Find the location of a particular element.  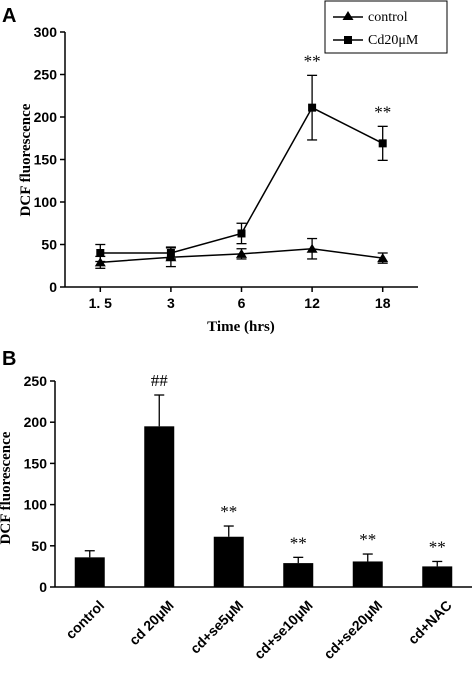

panel-a-y-tick-label: 50 is located at coordinates (49, 245).